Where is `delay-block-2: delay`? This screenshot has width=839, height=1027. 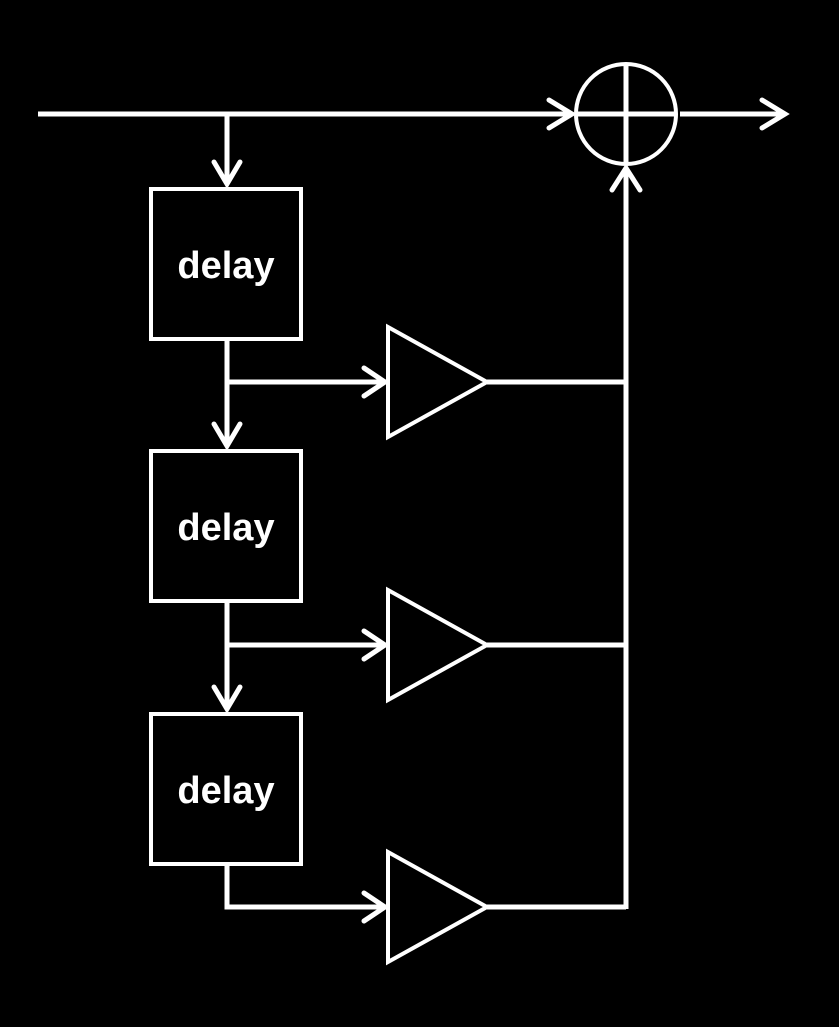 delay-block-2: delay is located at coordinates (226, 526).